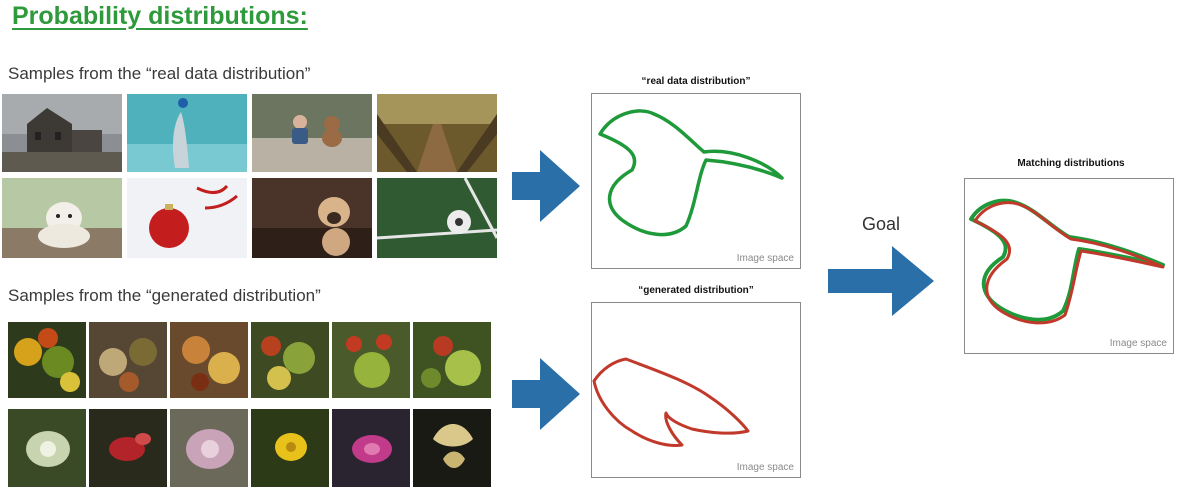  Describe the element at coordinates (62, 133) in the screenshot. I see `haunted-house-photo` at that location.